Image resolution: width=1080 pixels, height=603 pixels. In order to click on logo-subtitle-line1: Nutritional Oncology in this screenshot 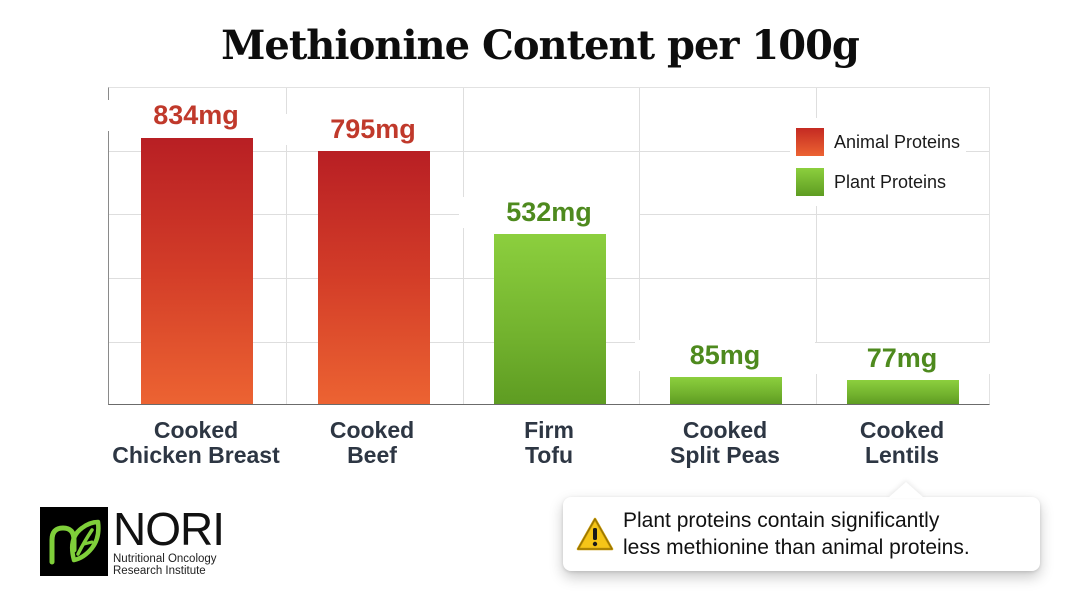, I will do `click(165, 559)`.